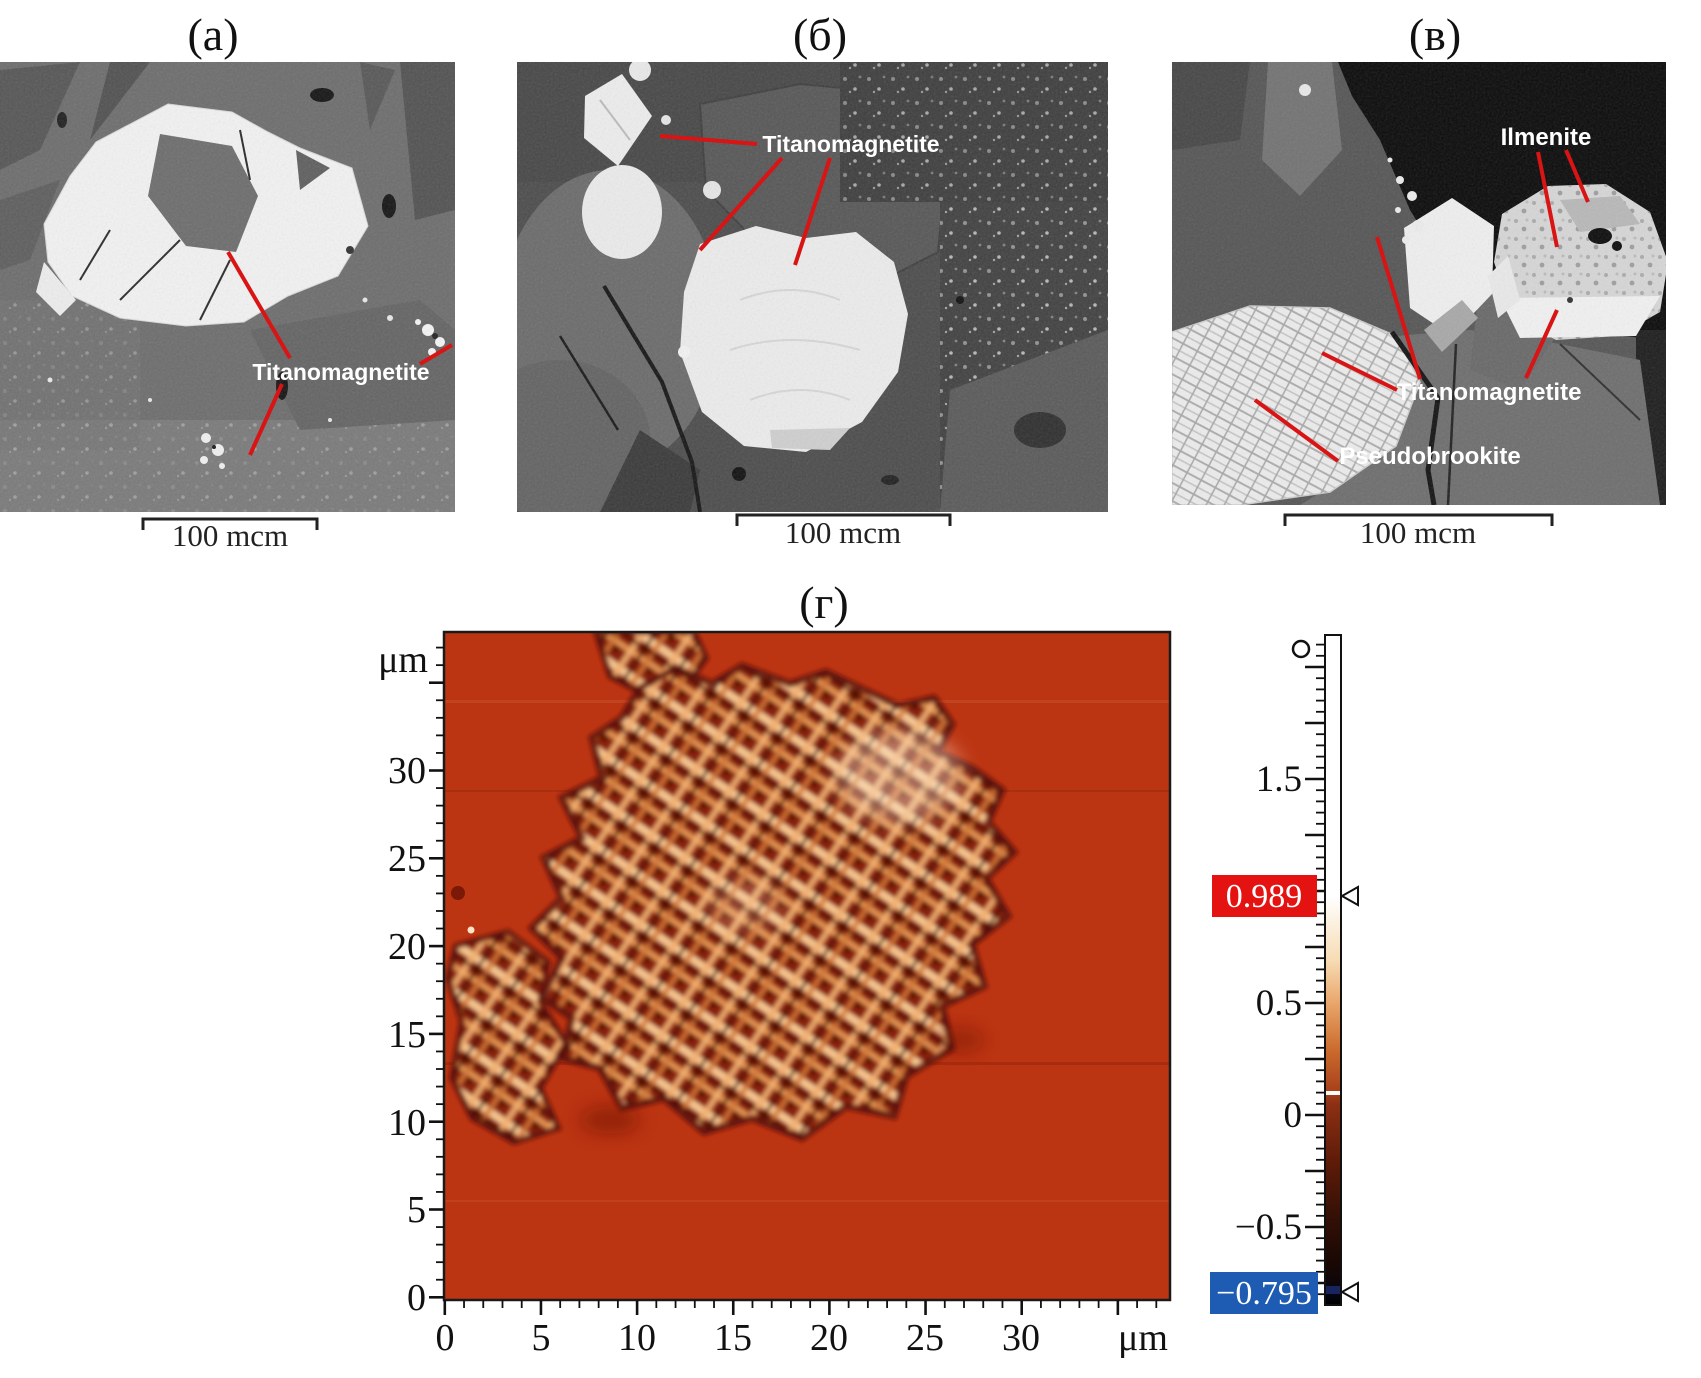  I want to click on svg-text: −0.5, so click(1268, 1227).